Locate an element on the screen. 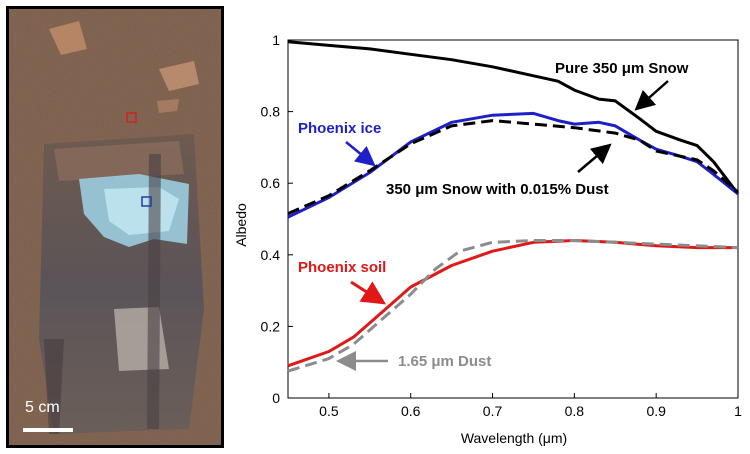 Image resolution: width=750 pixels, height=454 pixels. arrow-pure-snow is located at coordinates (651, 95).